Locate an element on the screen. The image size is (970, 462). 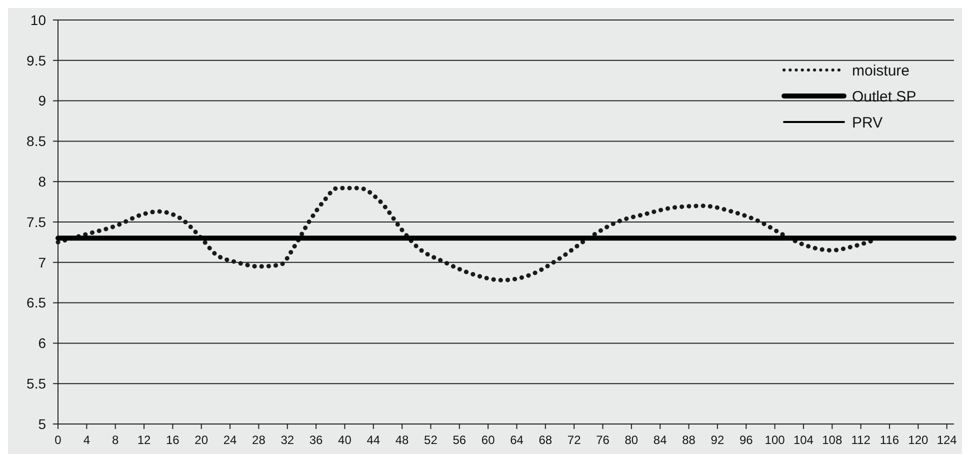
x-tick-label: 28 is located at coordinates (259, 440).